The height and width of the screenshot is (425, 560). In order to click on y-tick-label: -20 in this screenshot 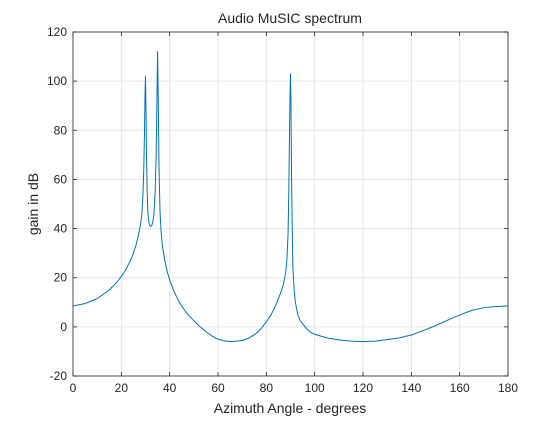, I will do `click(59, 376)`.